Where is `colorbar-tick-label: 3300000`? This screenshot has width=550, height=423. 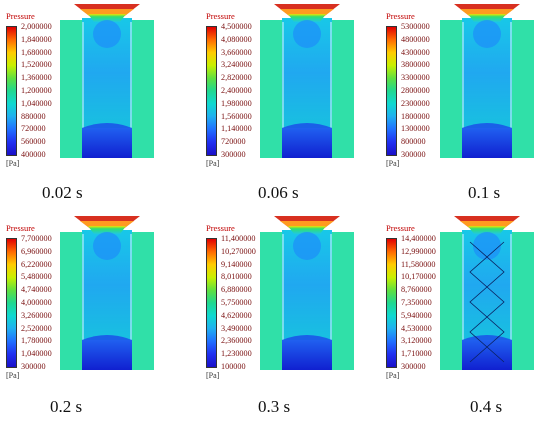
colorbar-tick-label: 3300000 is located at coordinates (415, 78).